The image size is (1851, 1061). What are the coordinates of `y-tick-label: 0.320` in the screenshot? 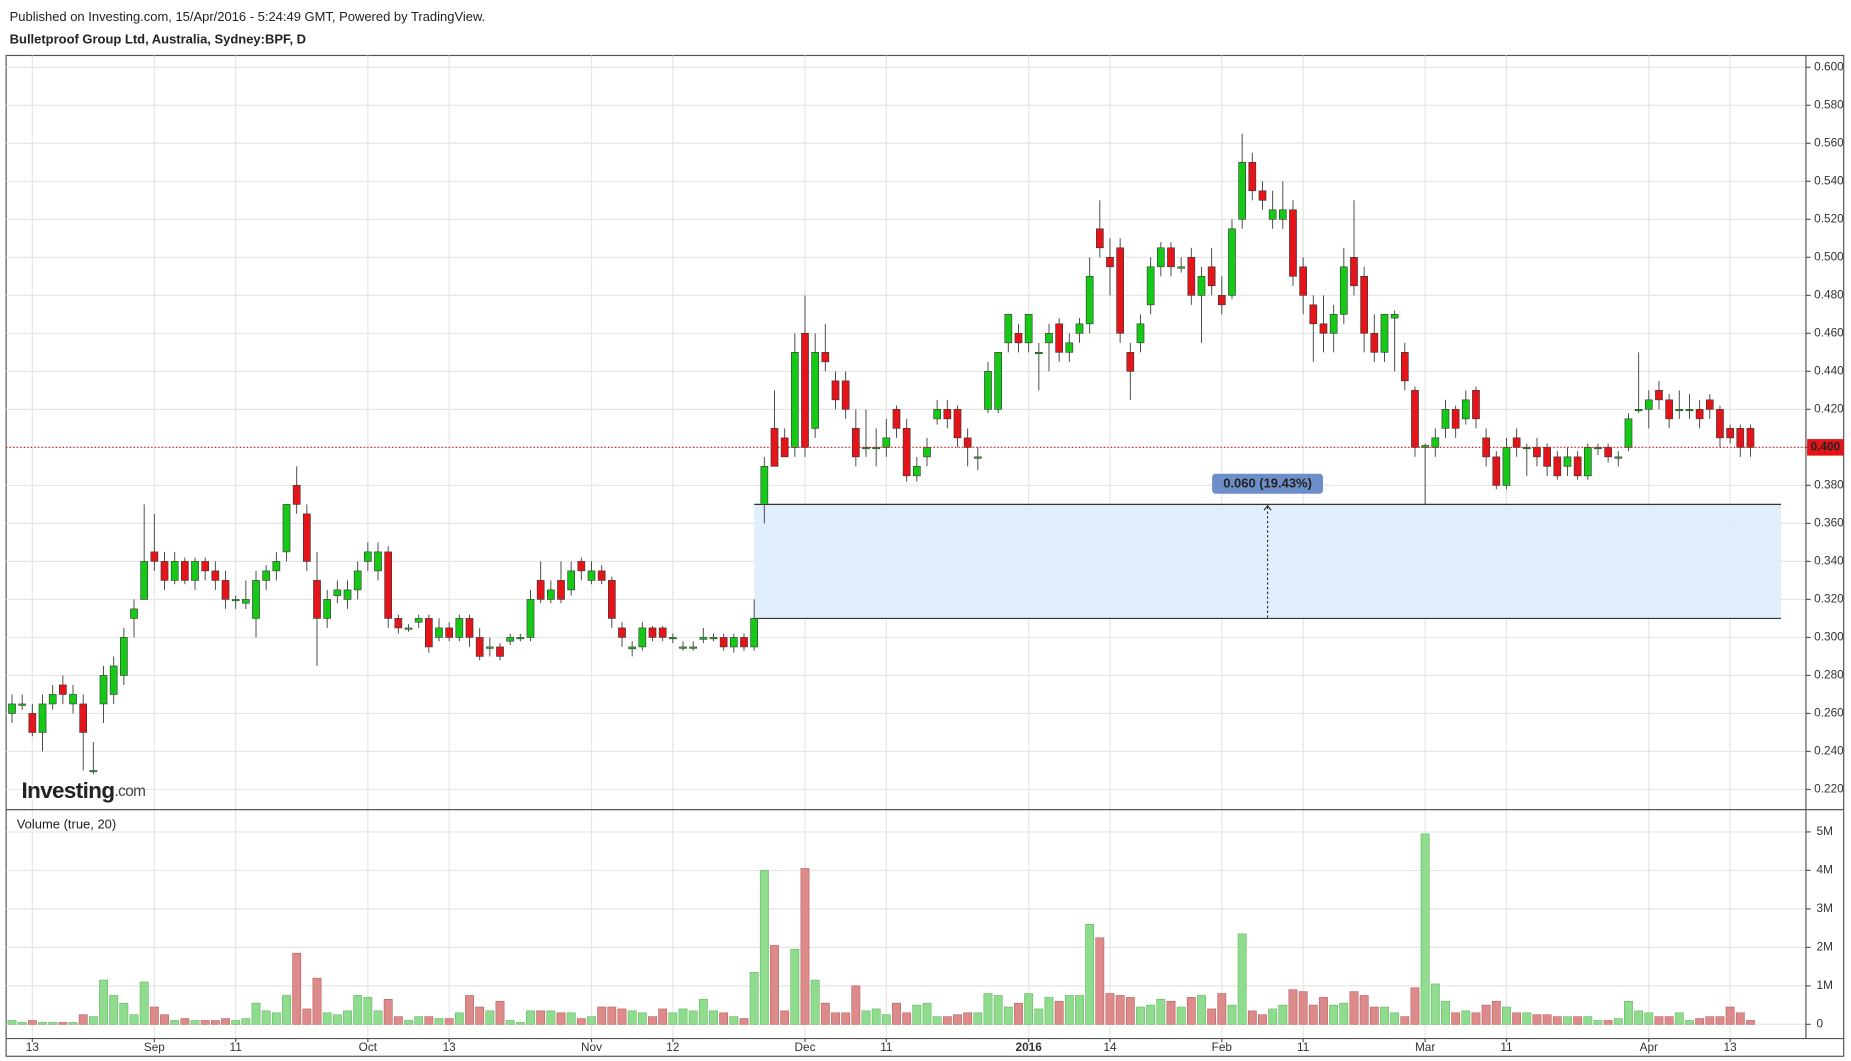 It's located at (1829, 599).